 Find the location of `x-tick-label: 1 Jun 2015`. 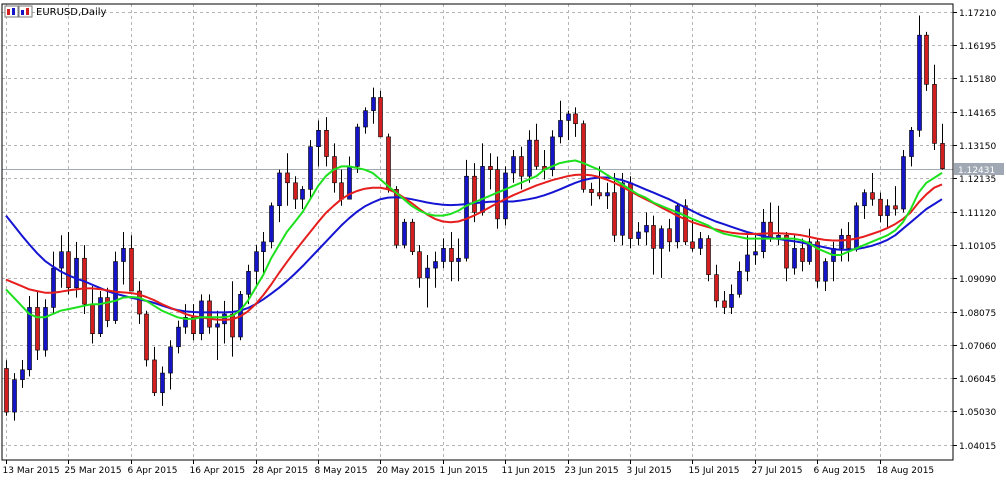

x-tick-label: 1 Jun 2015 is located at coordinates (464, 471).